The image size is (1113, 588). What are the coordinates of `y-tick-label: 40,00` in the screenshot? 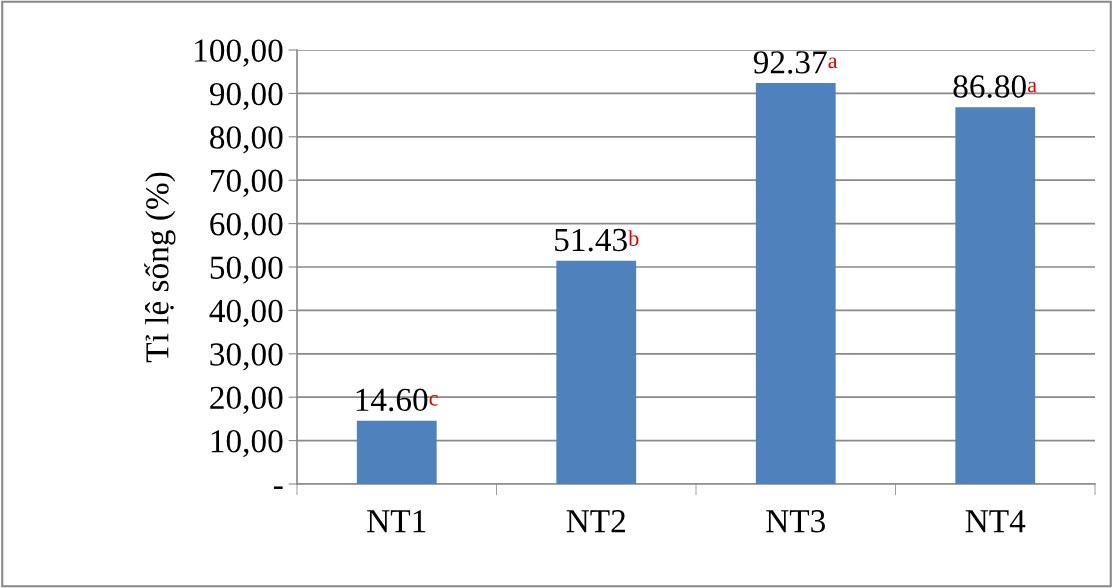 It's located at (246, 313).